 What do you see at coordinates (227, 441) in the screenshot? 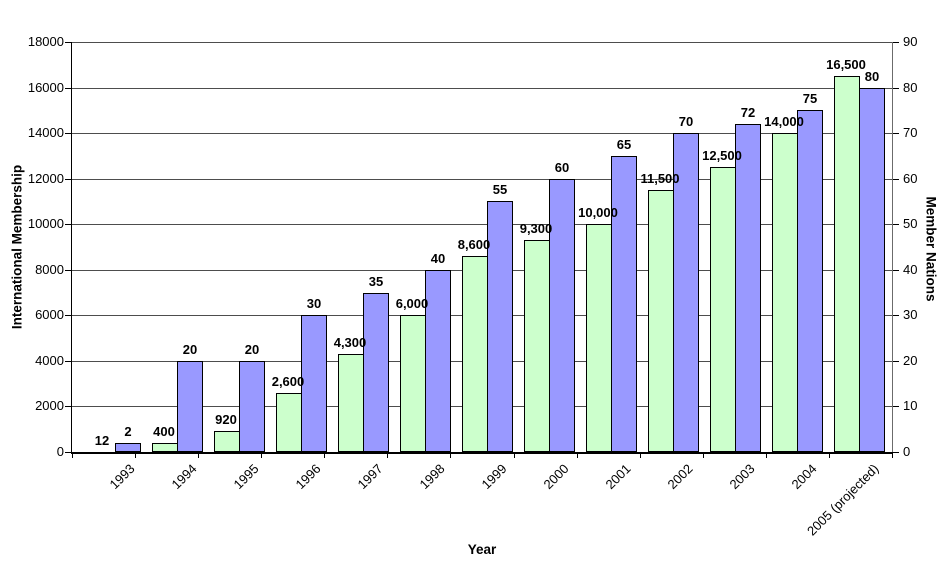
I see `bar-membership-1995` at bounding box center [227, 441].